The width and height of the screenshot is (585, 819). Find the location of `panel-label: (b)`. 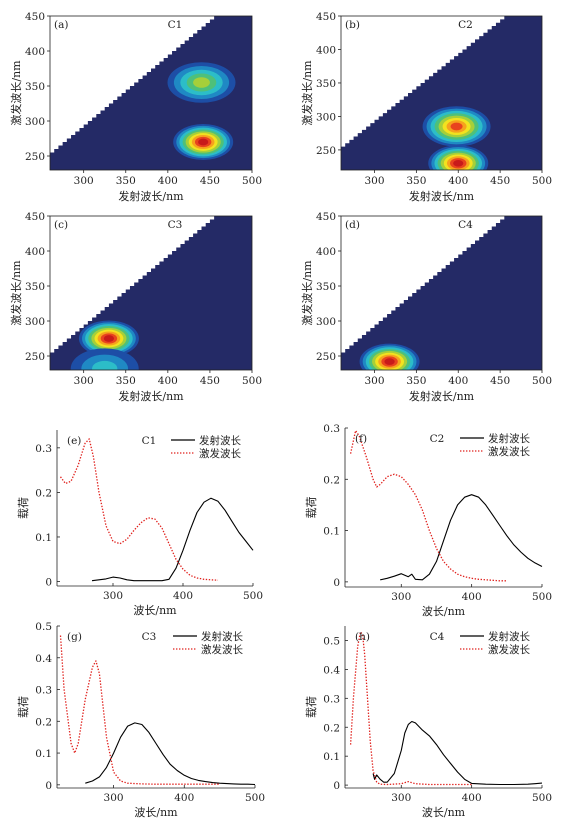

panel-label: (b) is located at coordinates (352, 25).